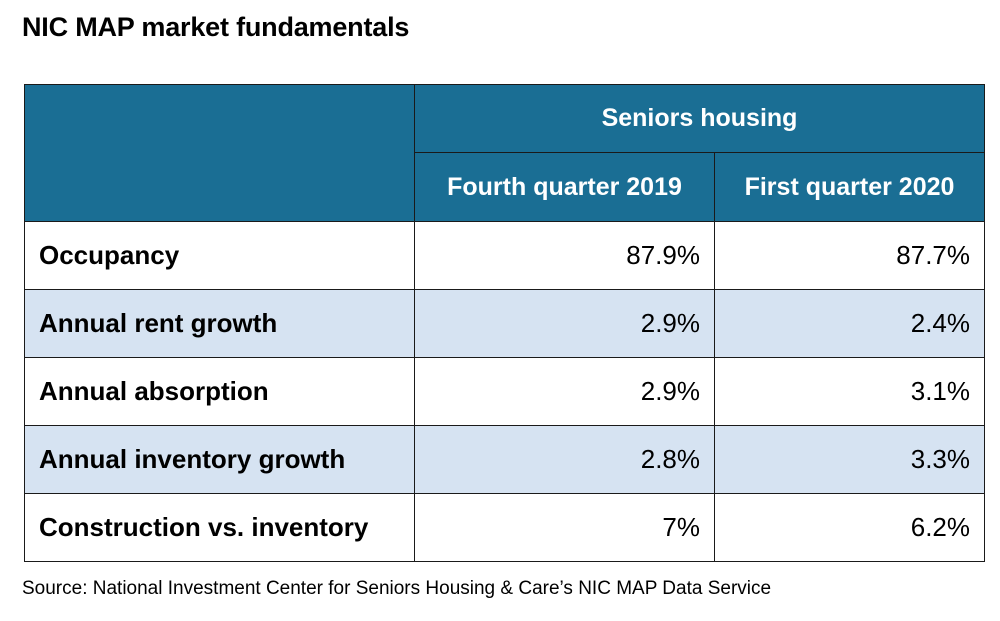 The width and height of the screenshot is (1000, 621). What do you see at coordinates (849, 187) in the screenshot?
I see `column-header: First quarter 2020` at bounding box center [849, 187].